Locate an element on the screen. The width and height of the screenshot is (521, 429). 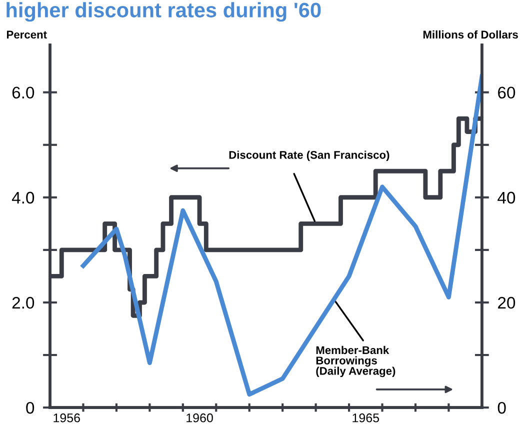
y-tick-label: 0 is located at coordinates (30, 408).